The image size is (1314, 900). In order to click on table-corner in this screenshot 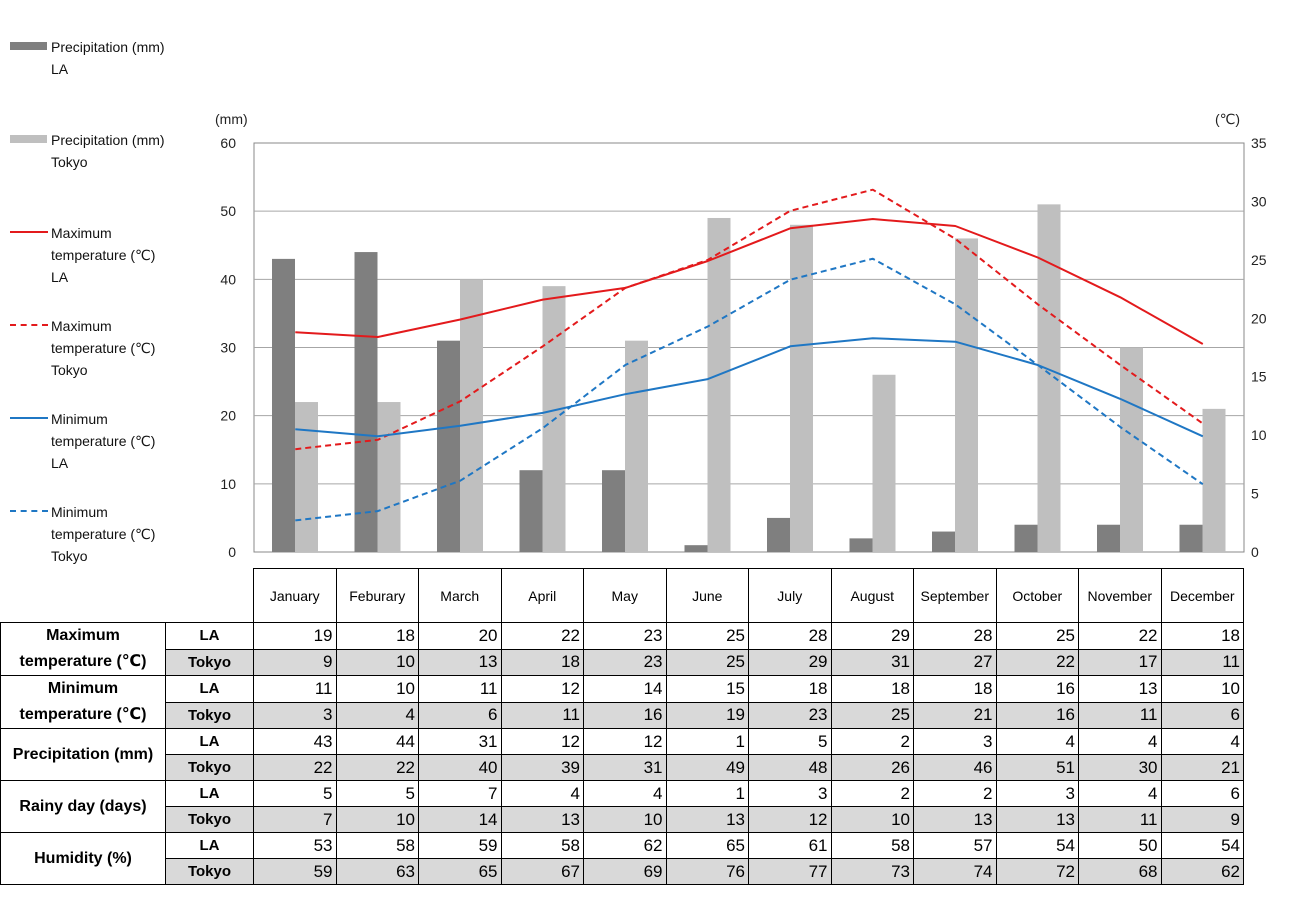, I will do `click(210, 596)`.